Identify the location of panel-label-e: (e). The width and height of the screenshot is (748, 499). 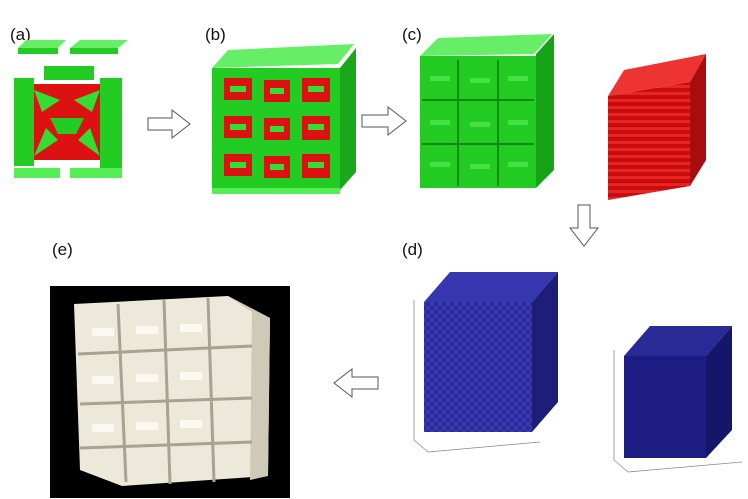
(62, 249).